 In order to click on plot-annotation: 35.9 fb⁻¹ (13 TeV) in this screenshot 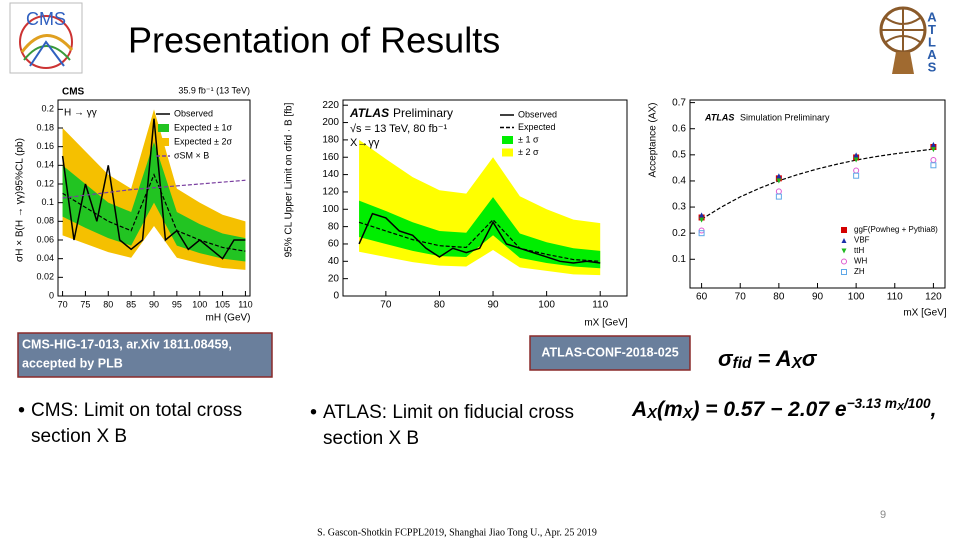, I will do `click(214, 90)`.